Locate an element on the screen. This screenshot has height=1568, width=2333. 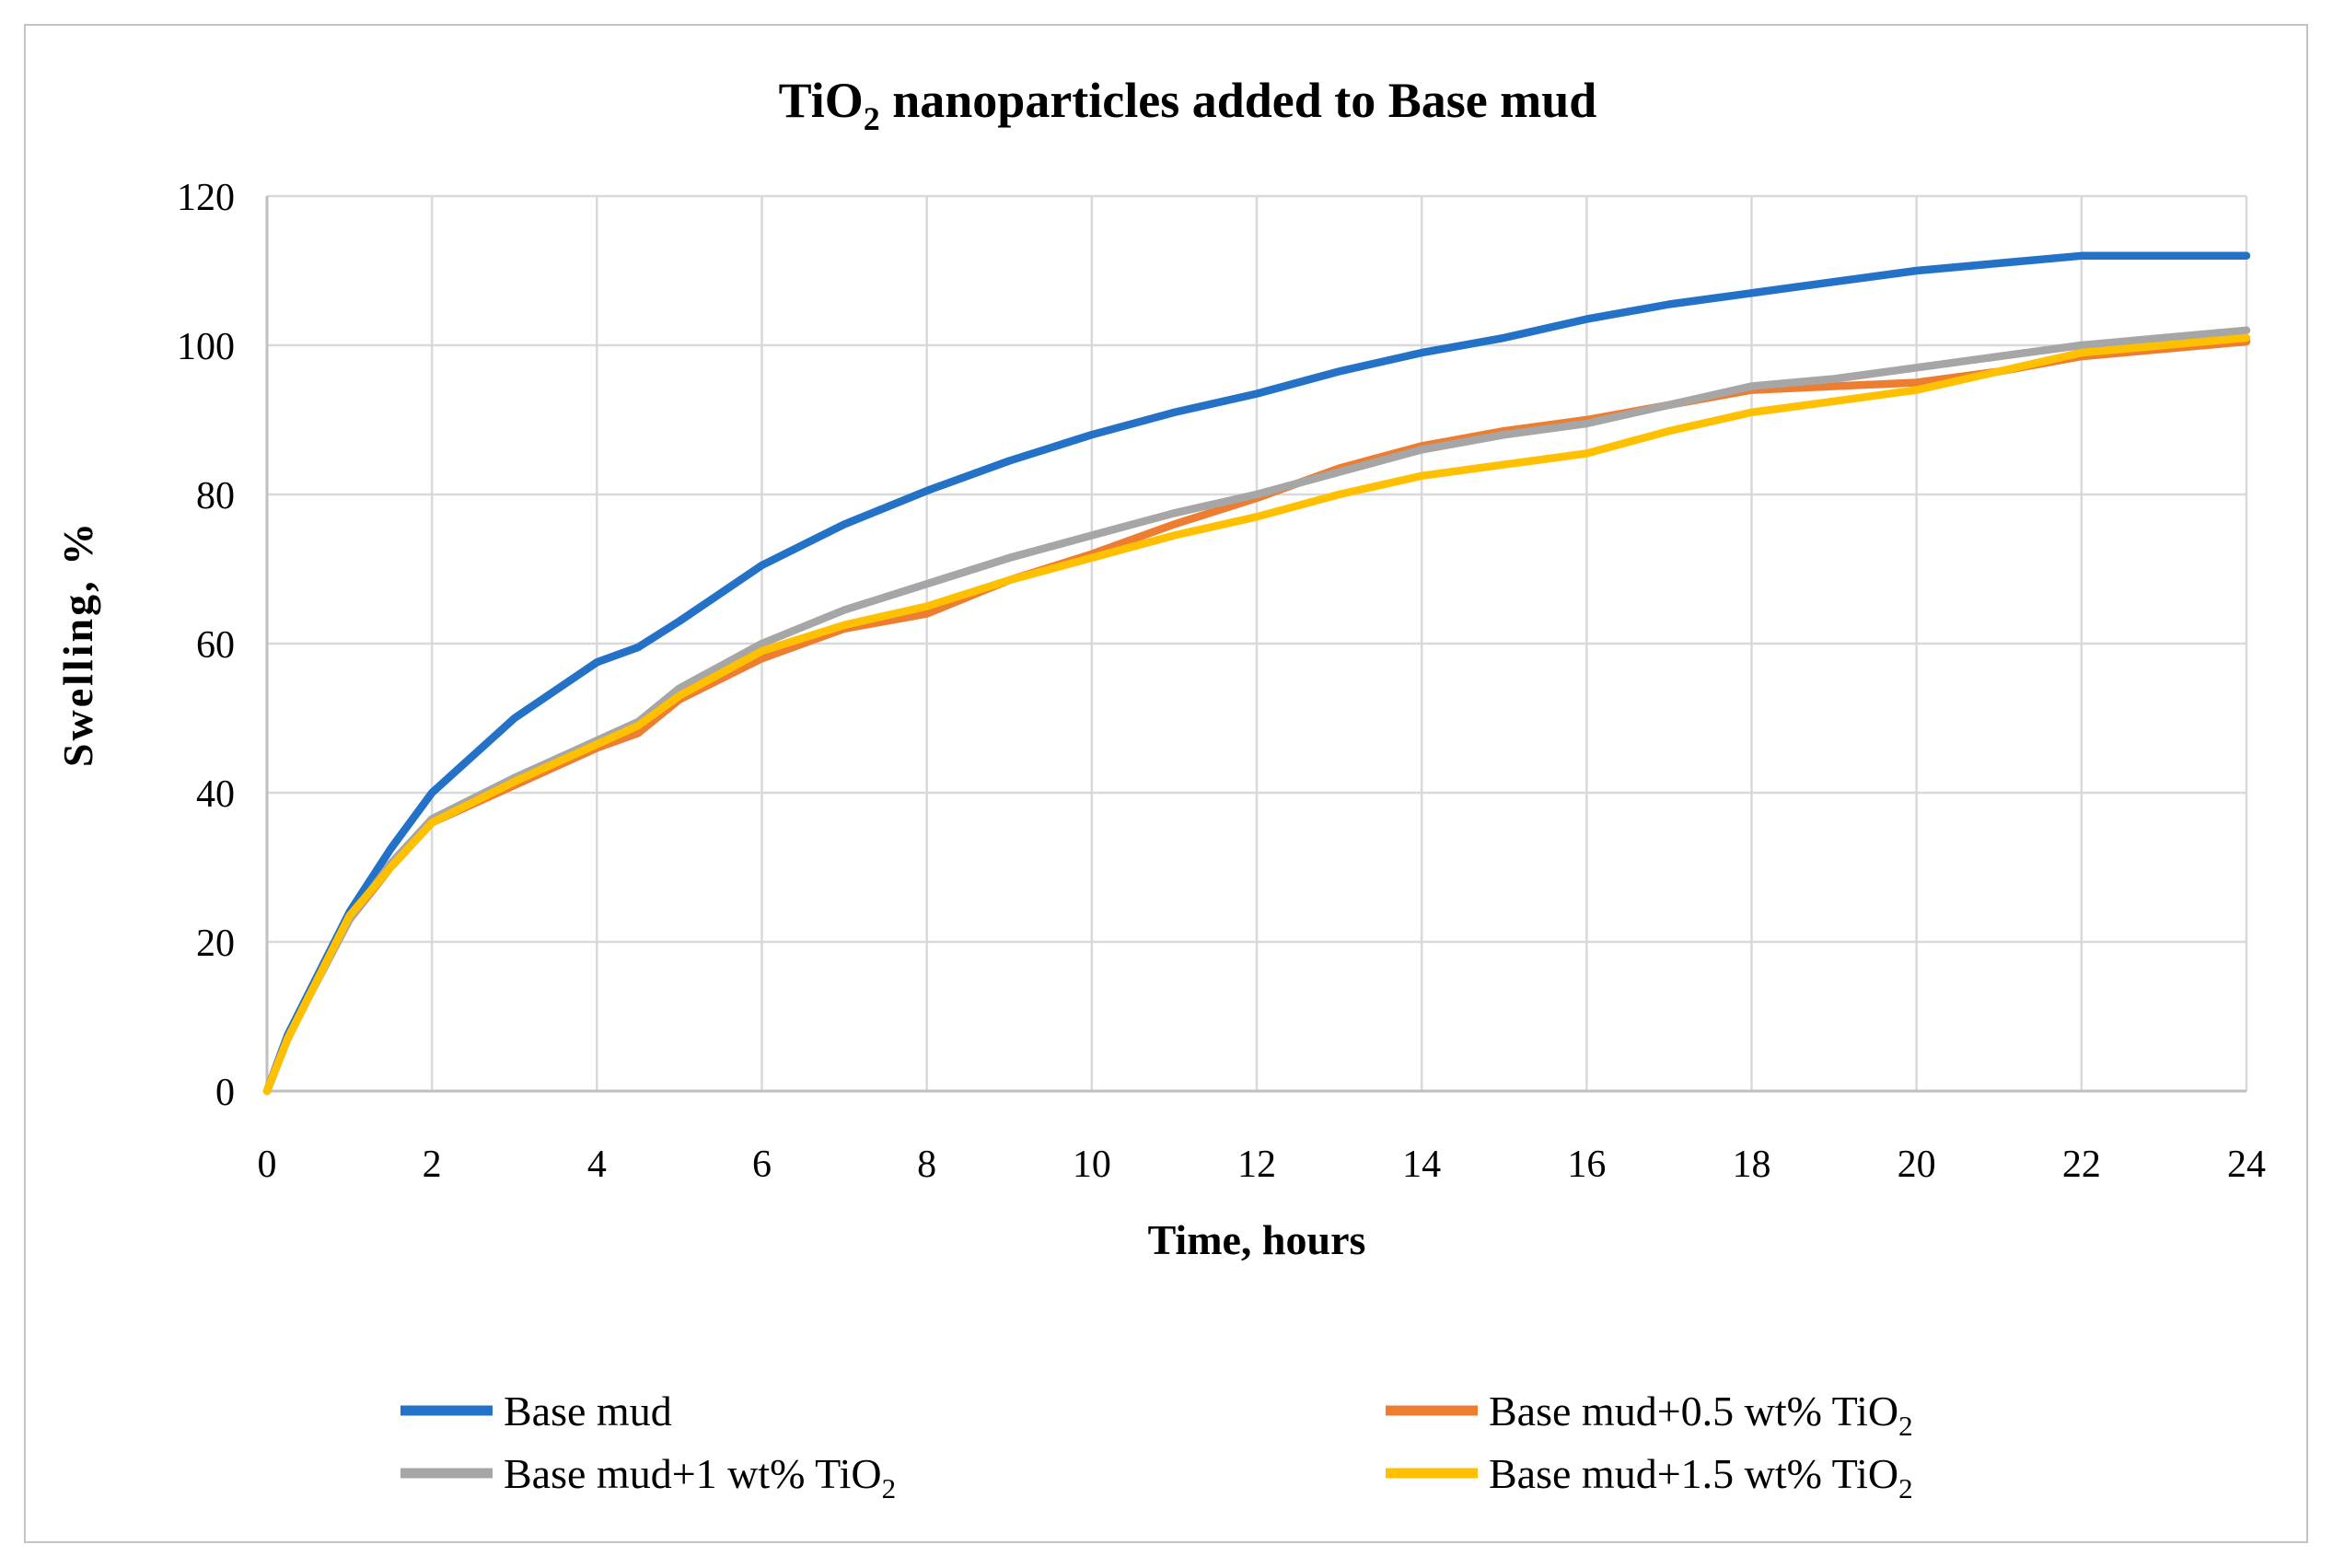
x-axis-title: Time, hours is located at coordinates (1257, 1239).